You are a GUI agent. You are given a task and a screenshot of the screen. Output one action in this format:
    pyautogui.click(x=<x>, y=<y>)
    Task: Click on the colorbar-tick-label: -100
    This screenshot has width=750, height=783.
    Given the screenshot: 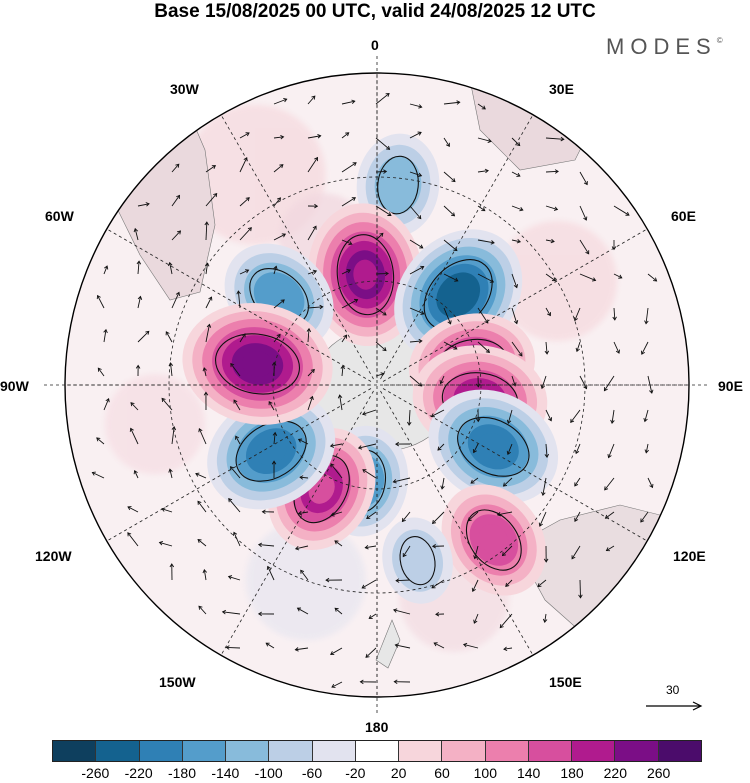 What is the action you would take?
    pyautogui.click(x=268, y=773)
    